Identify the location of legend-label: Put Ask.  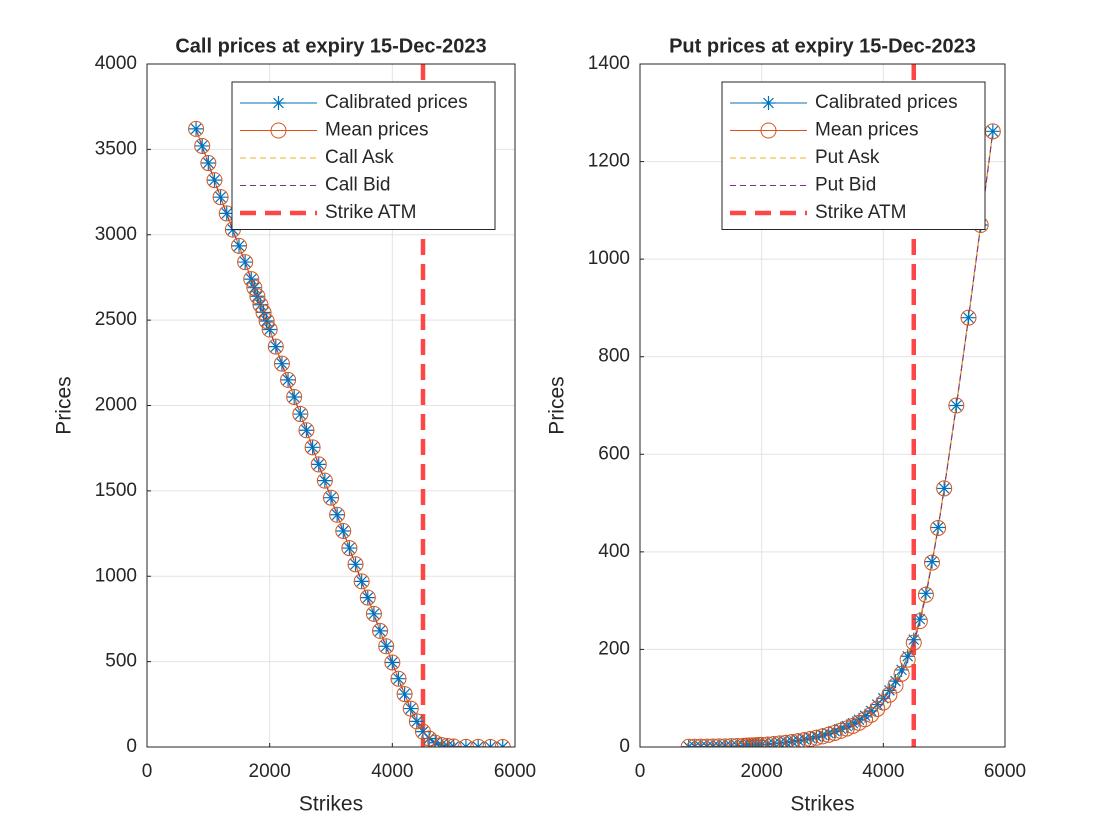
(847, 157).